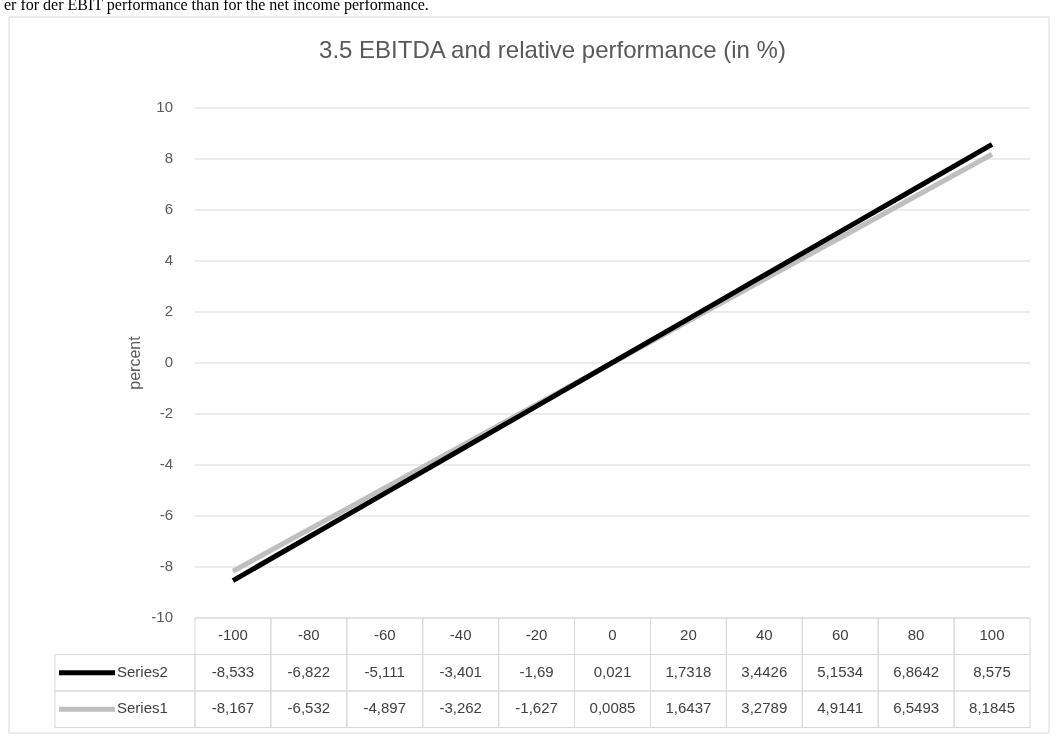 The height and width of the screenshot is (737, 1057). What do you see at coordinates (916, 708) in the screenshot?
I see `data-label: 6,5493` at bounding box center [916, 708].